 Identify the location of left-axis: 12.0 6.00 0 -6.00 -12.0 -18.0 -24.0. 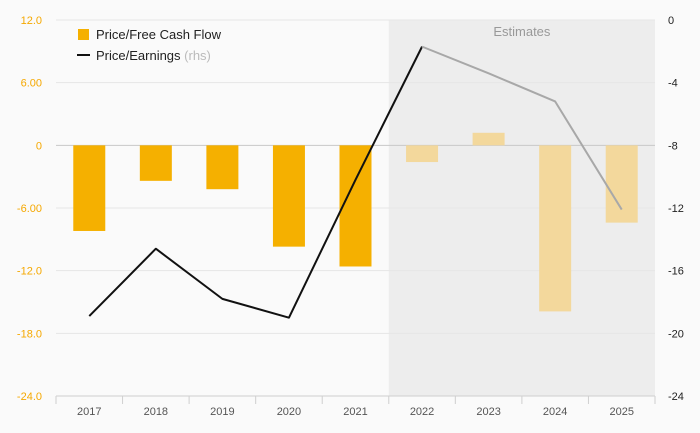
(29, 209).